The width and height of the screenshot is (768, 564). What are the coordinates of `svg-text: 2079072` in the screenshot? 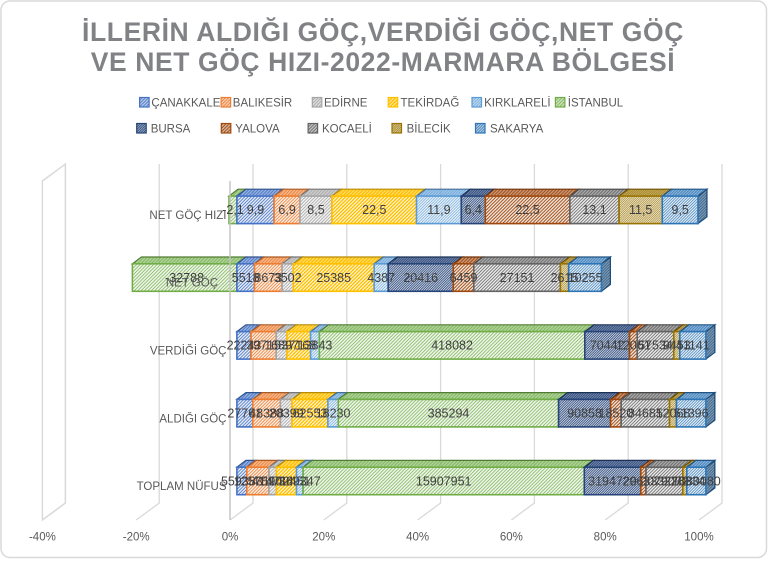 It's located at (664, 481).